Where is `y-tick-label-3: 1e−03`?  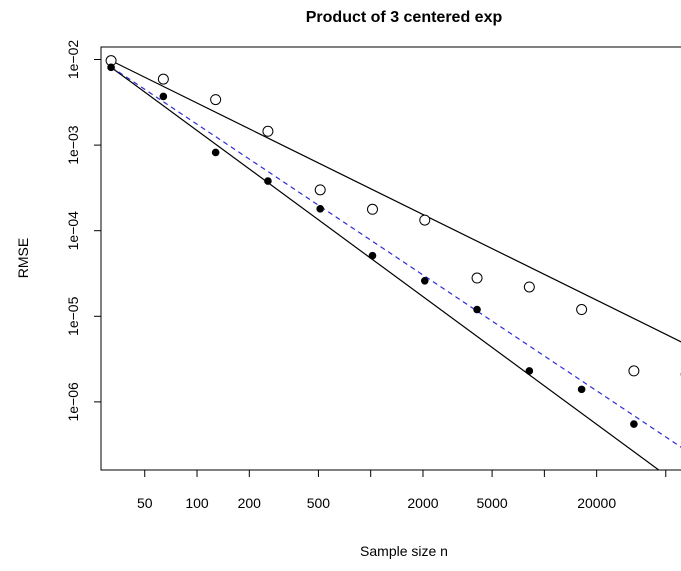 y-tick-label-3: 1e−03 is located at coordinates (73, 145).